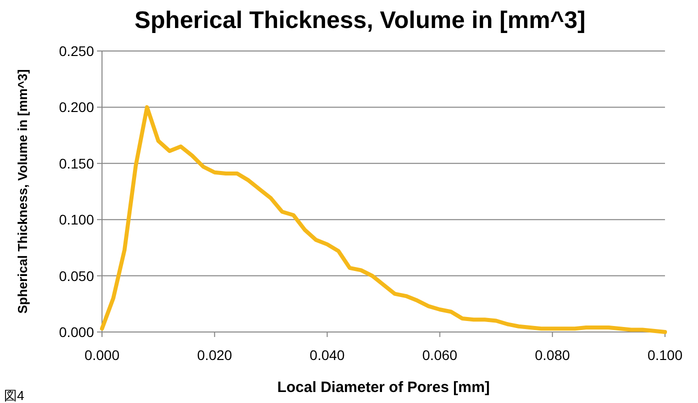  Describe the element at coordinates (383, 387) in the screenshot. I see `x-axis-title: Local Diameter of Pores [mm]` at that location.